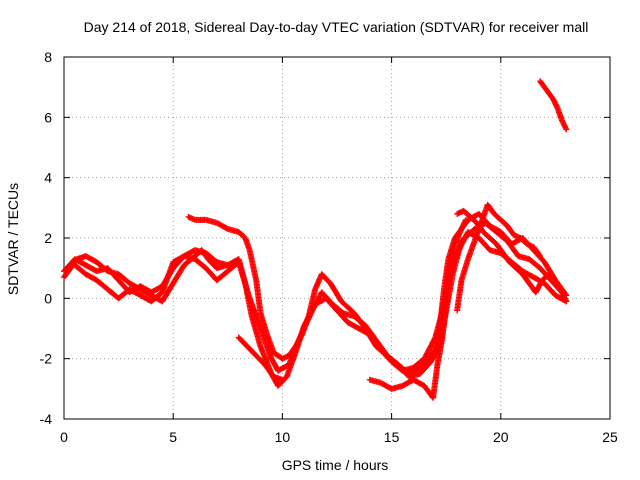 Image resolution: width=640 pixels, height=480 pixels. Describe the element at coordinates (48, 178) in the screenshot. I see `y-tick-label: 4` at that location.